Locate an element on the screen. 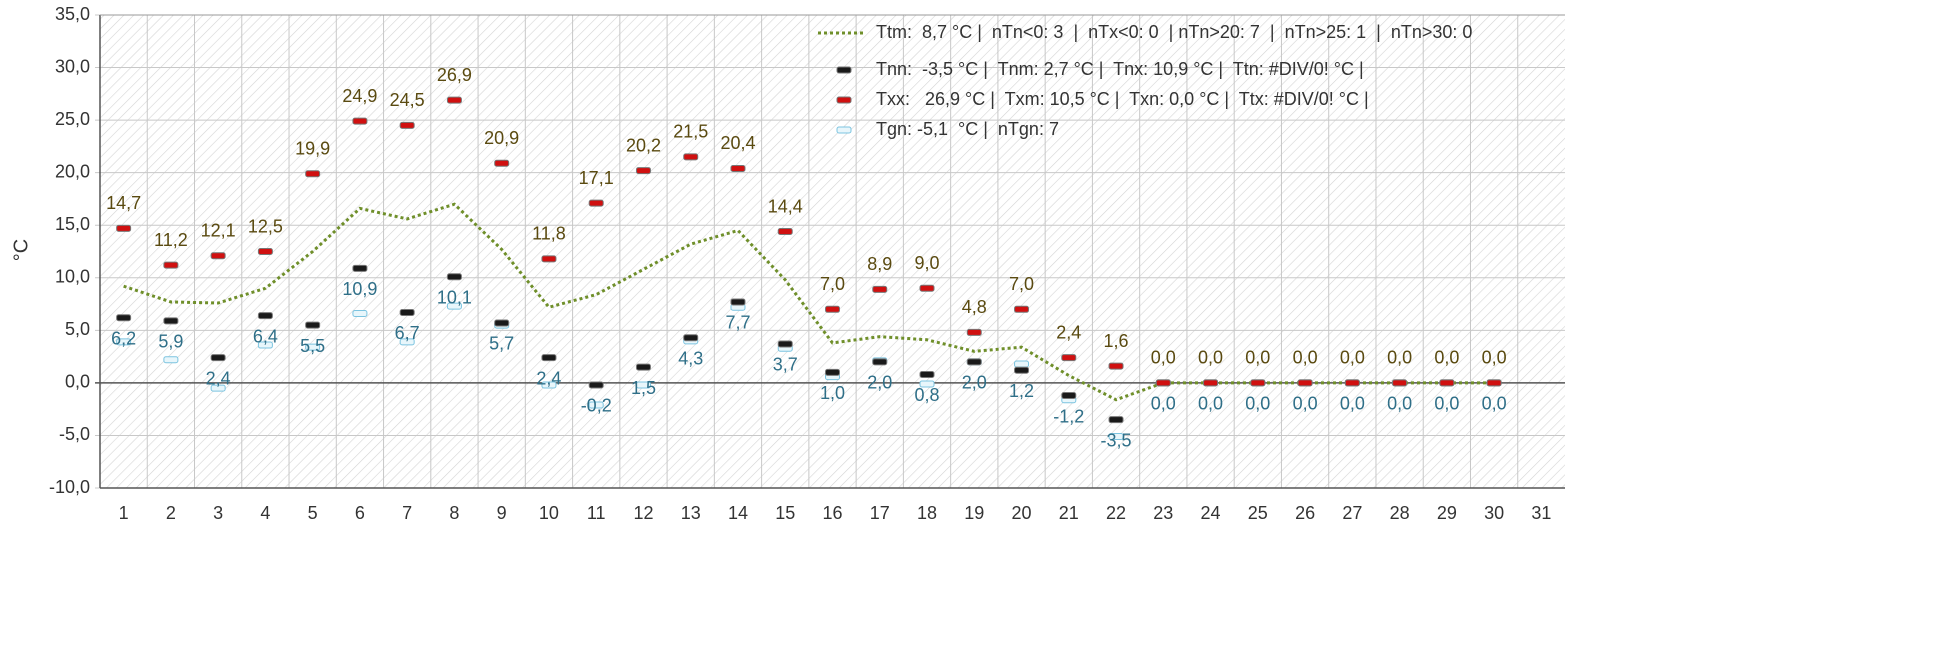 This screenshot has width=1938, height=654. data-label: 20,2 is located at coordinates (643, 145).